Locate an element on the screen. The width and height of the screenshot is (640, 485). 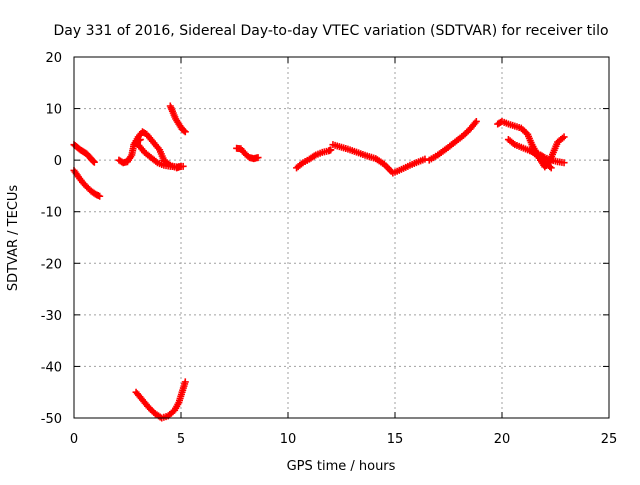
x-tick-label: 0 is located at coordinates (74, 439).